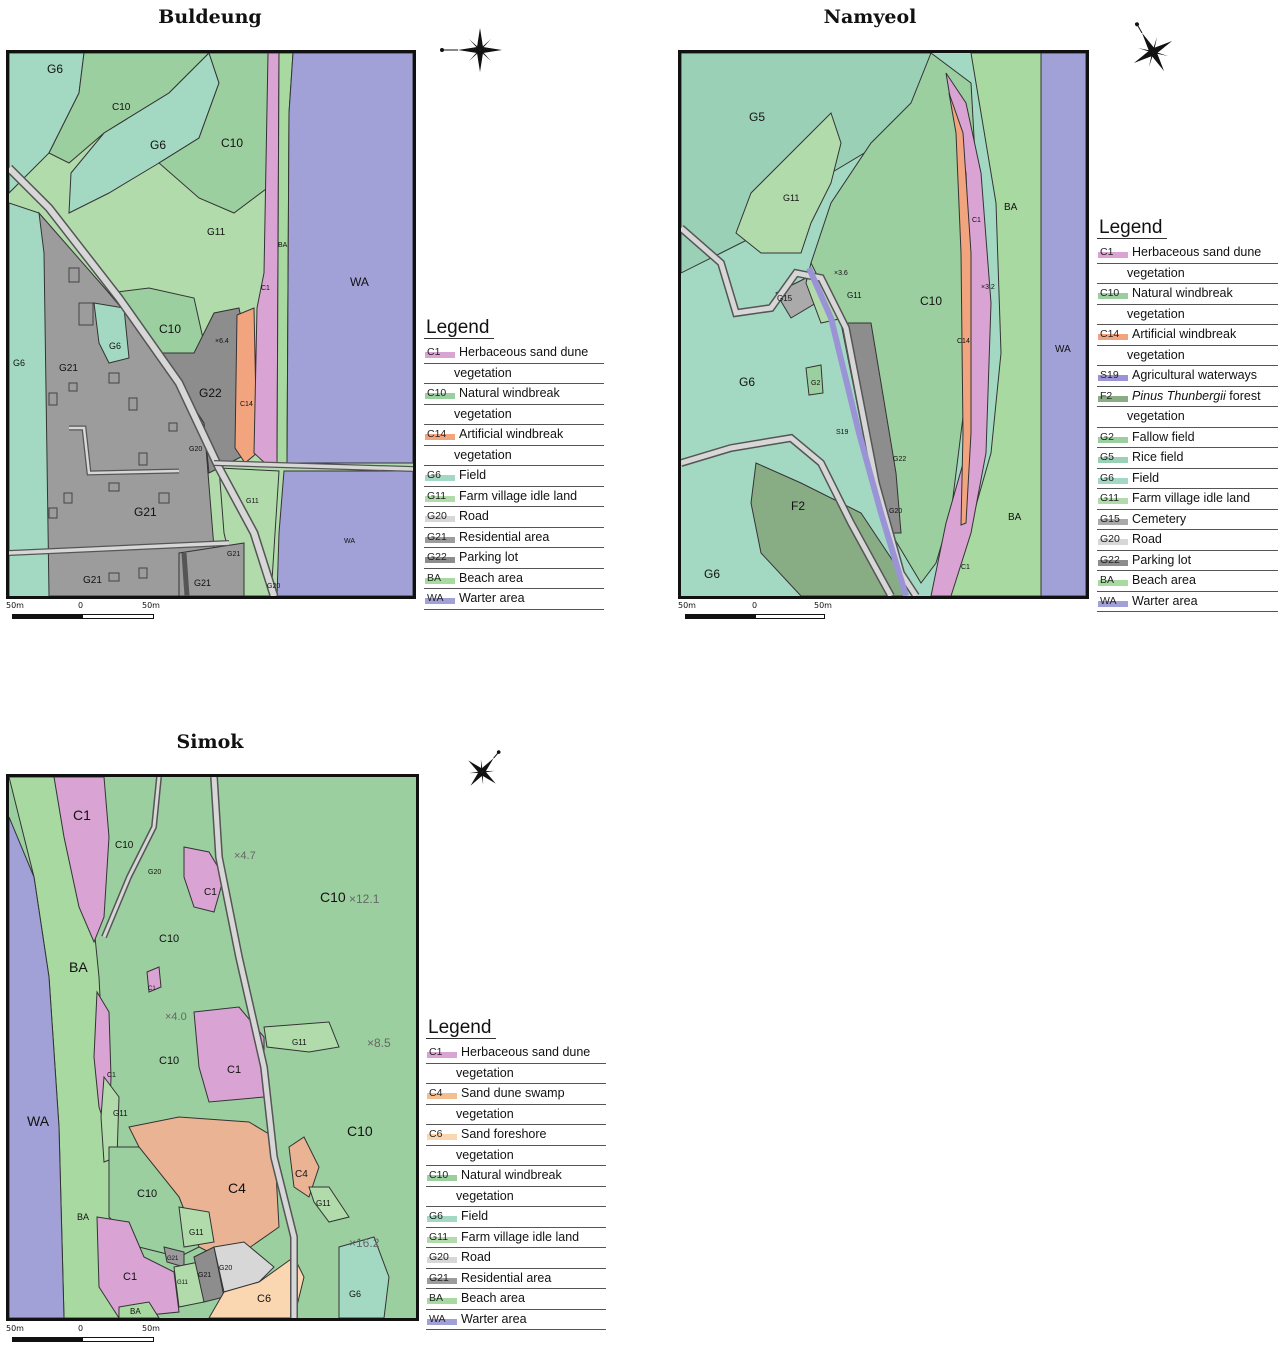  What do you see at coordinates (1113, 294) in the screenshot?
I see `legend-swatch: C10` at bounding box center [1113, 294].